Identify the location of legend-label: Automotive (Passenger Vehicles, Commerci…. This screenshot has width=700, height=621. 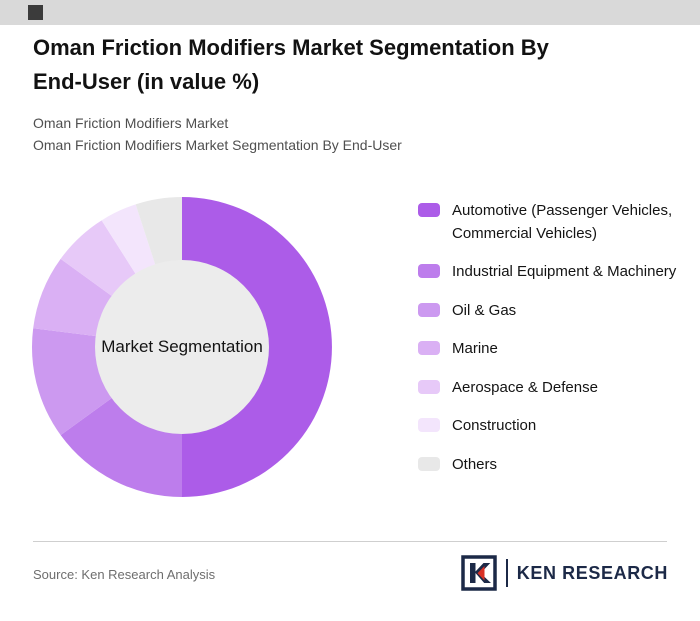
(562, 222).